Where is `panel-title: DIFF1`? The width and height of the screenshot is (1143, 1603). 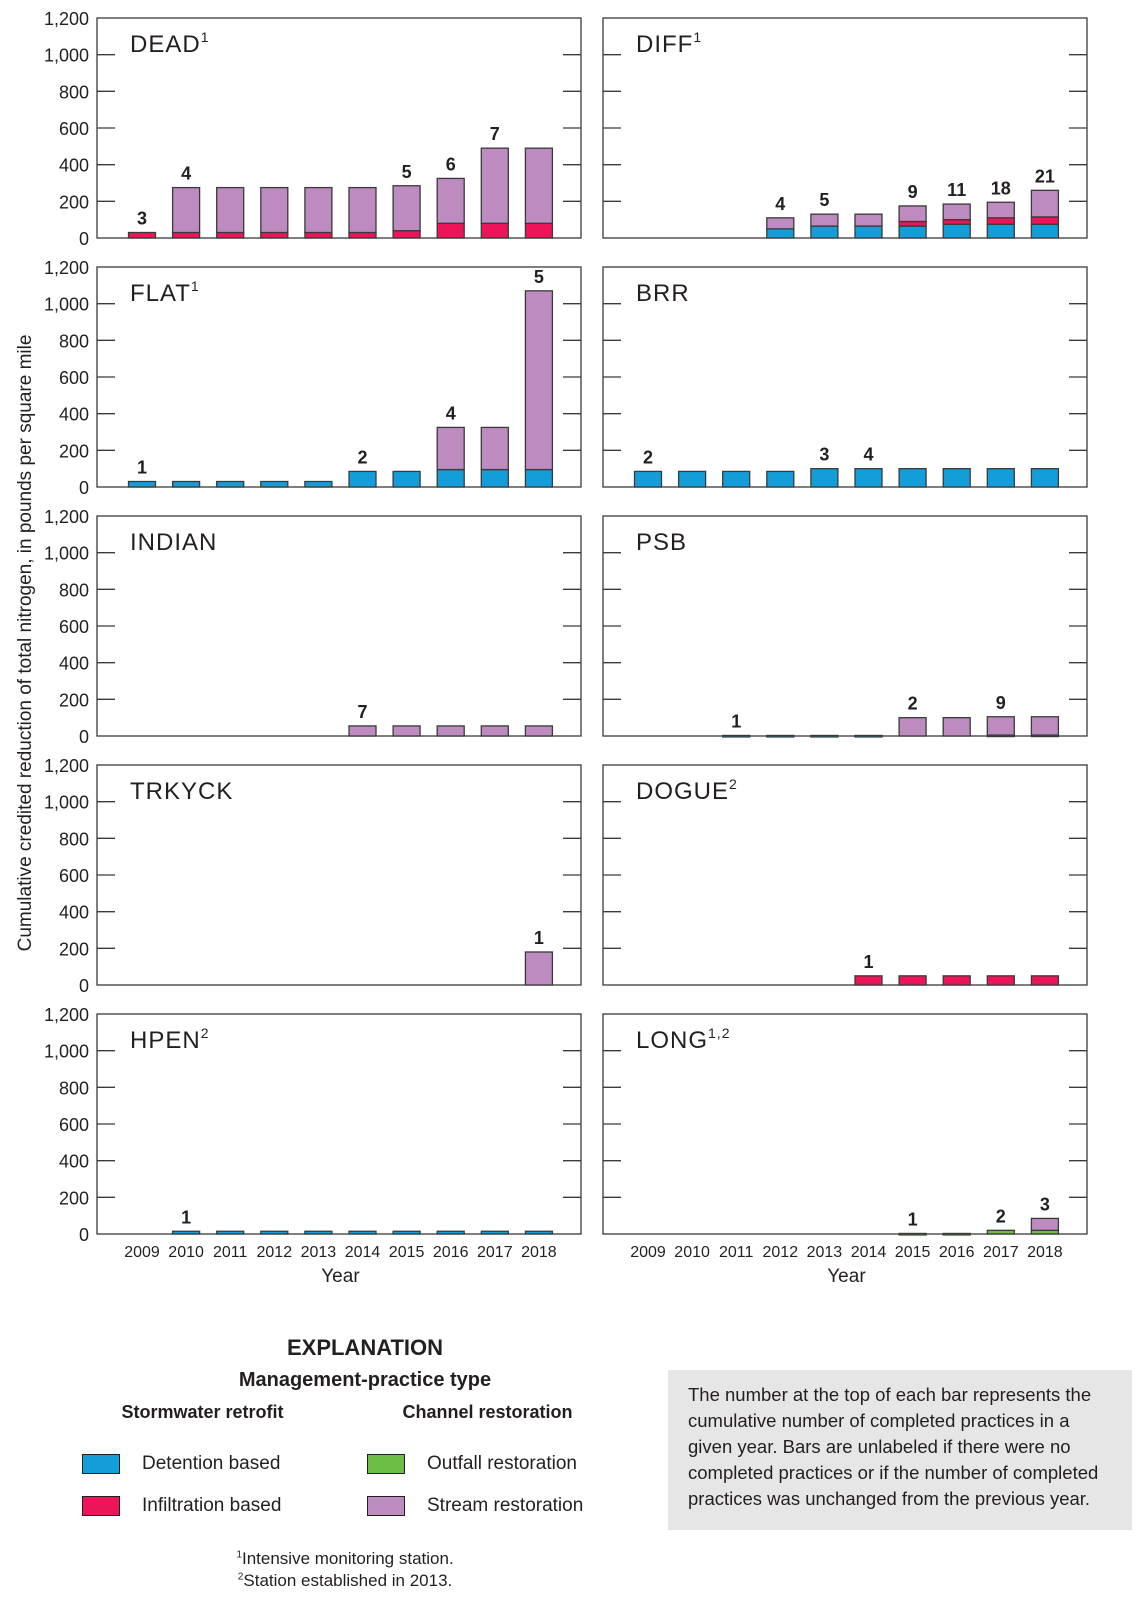
panel-title: DIFF1 is located at coordinates (669, 43).